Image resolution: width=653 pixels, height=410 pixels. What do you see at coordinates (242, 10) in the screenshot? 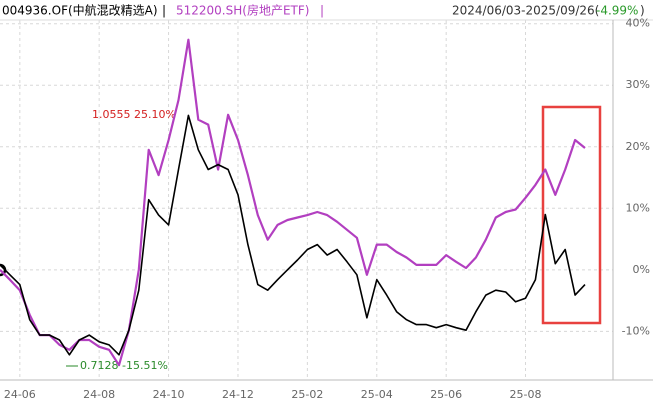
I see `legend-entry: 512200.SH(房地产ETF)` at bounding box center [242, 10].